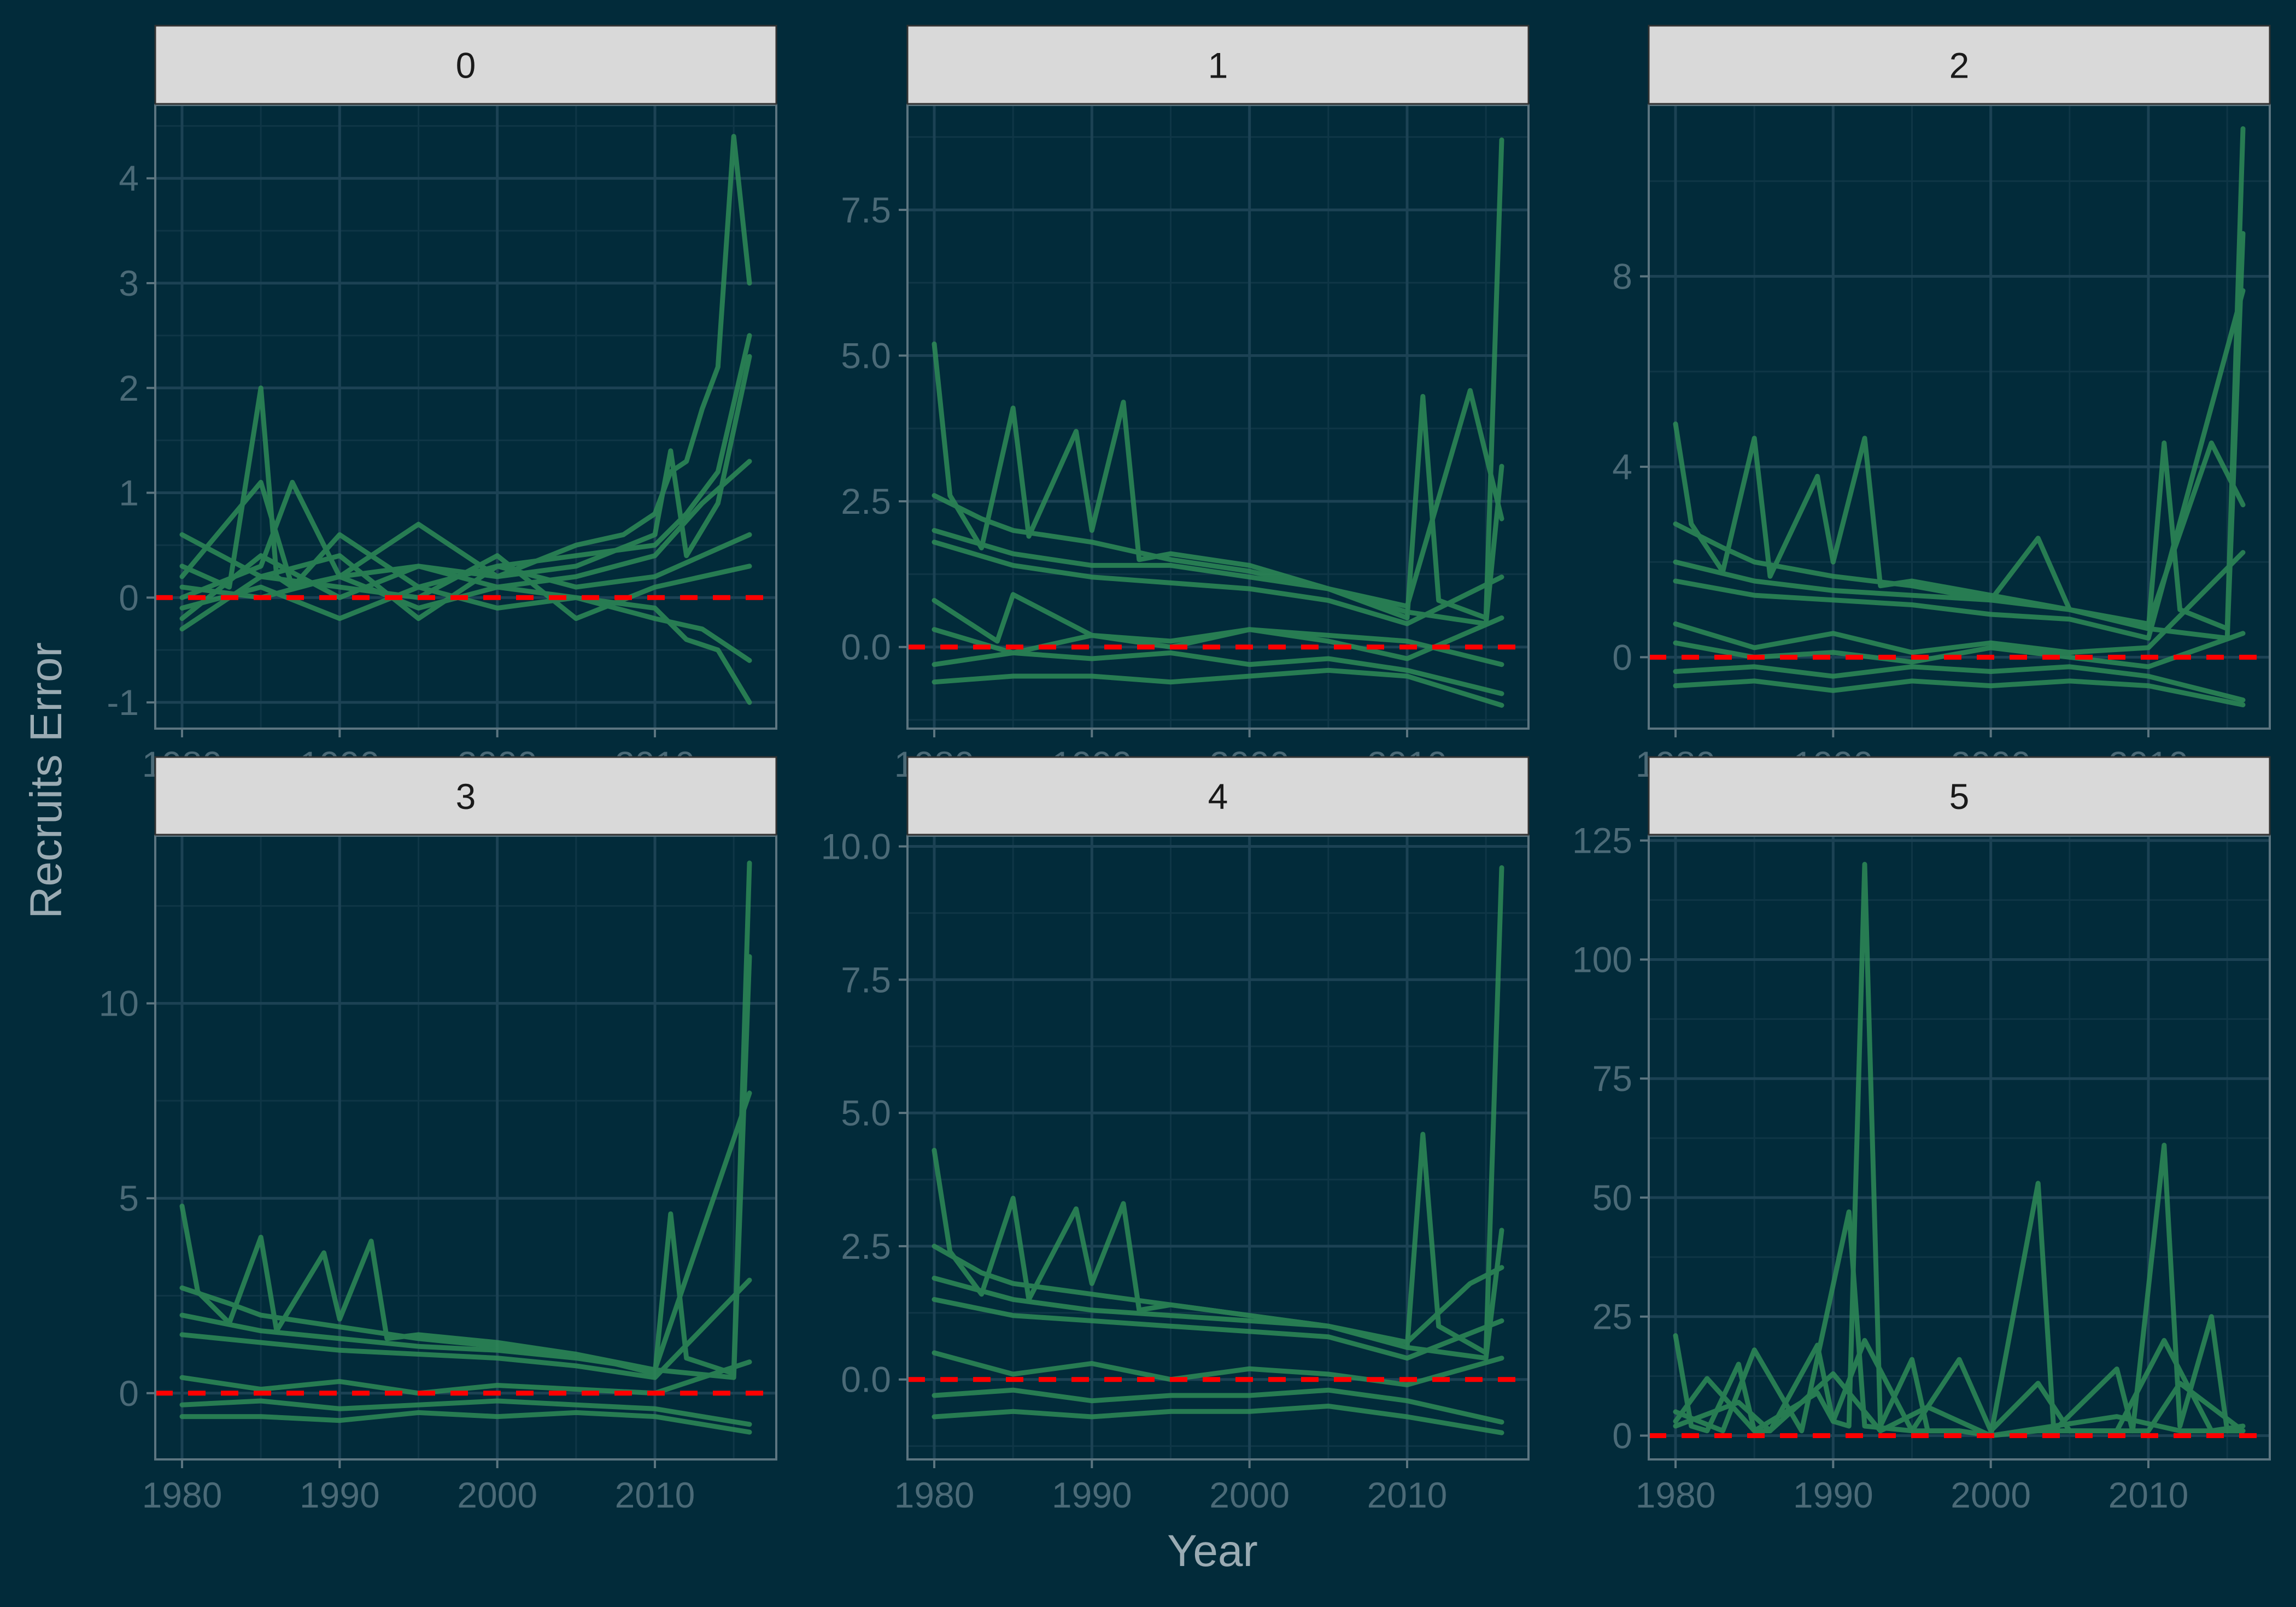 The height and width of the screenshot is (1607, 2296). Describe the element at coordinates (129, 1198) in the screenshot. I see `y-tick-label: 5` at that location.